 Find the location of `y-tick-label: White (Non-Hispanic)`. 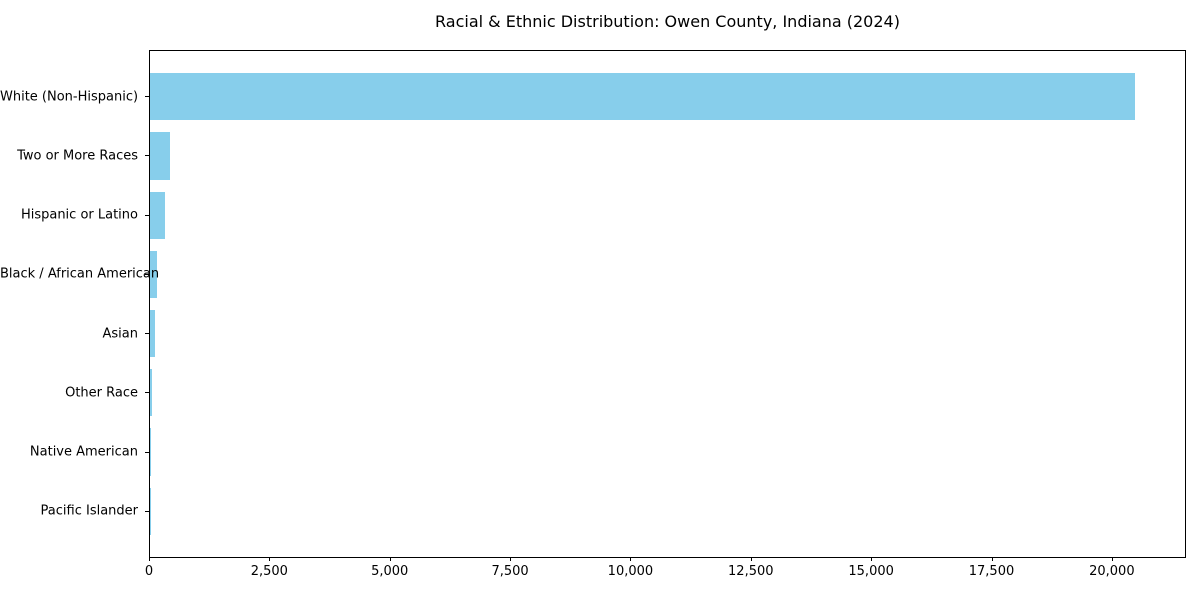

y-tick-label: White (Non-Hispanic) is located at coordinates (69, 97).